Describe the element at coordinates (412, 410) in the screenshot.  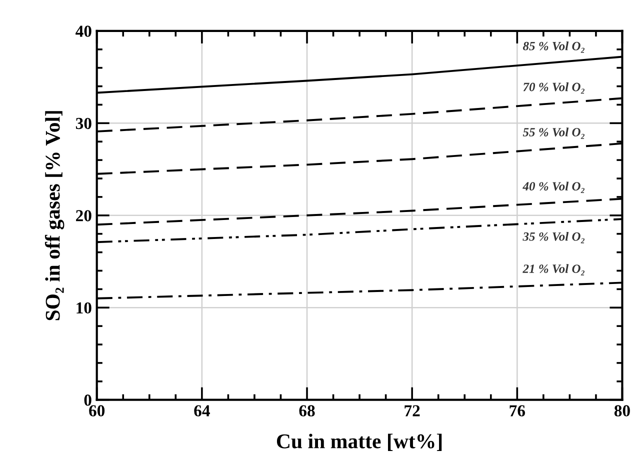
I see `x-tick-label: 72` at that location.